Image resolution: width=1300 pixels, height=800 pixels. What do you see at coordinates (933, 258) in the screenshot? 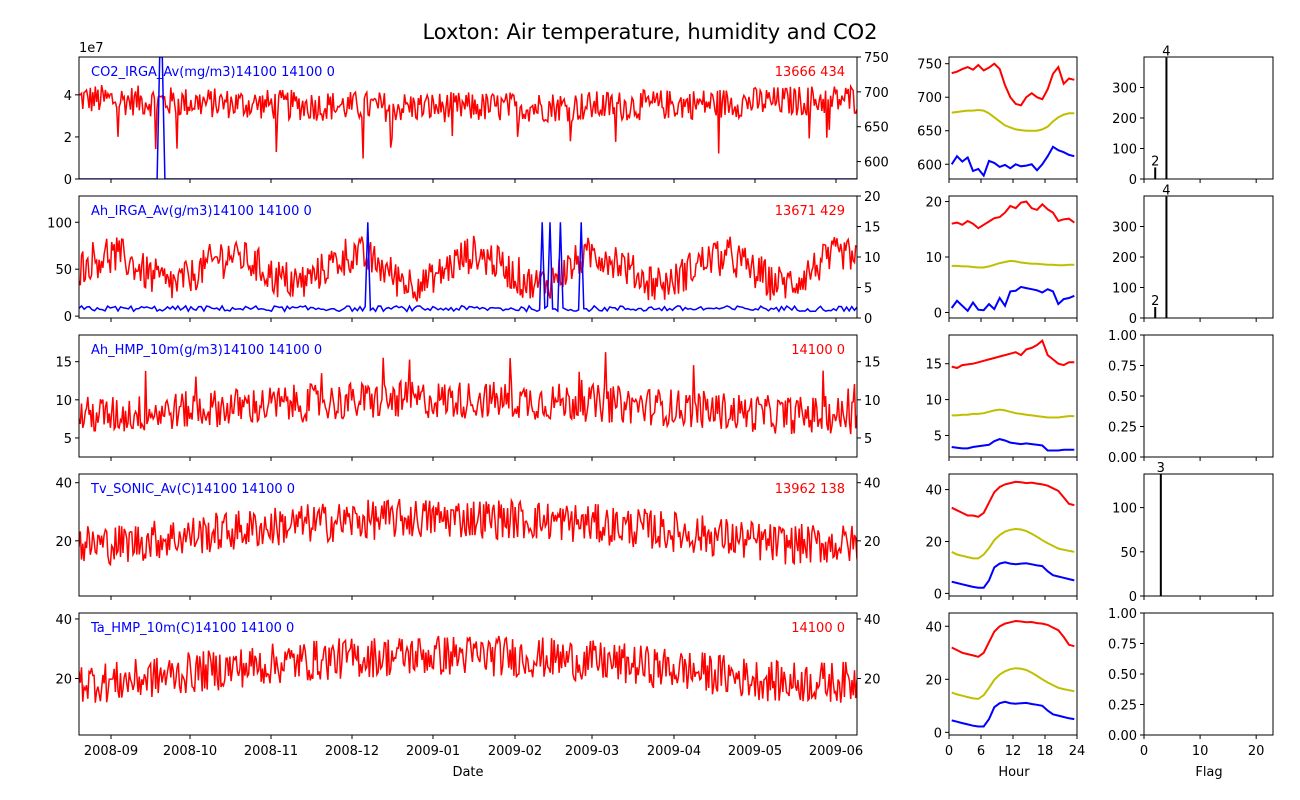
I see `diurnal-panel-2-ytick-label: 10` at bounding box center [933, 258].